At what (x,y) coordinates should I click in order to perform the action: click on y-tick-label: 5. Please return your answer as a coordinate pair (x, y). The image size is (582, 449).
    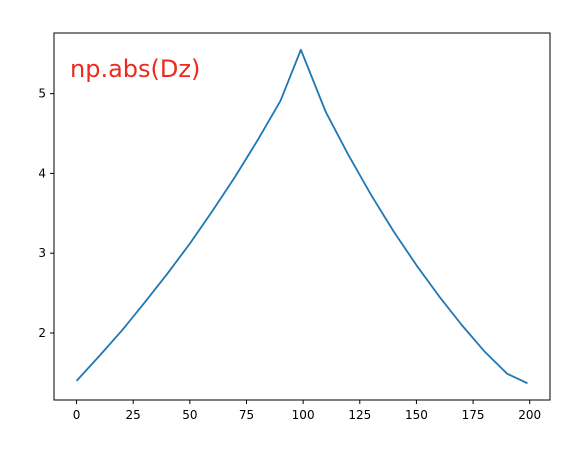
    Looking at the image, I should click on (42, 94).